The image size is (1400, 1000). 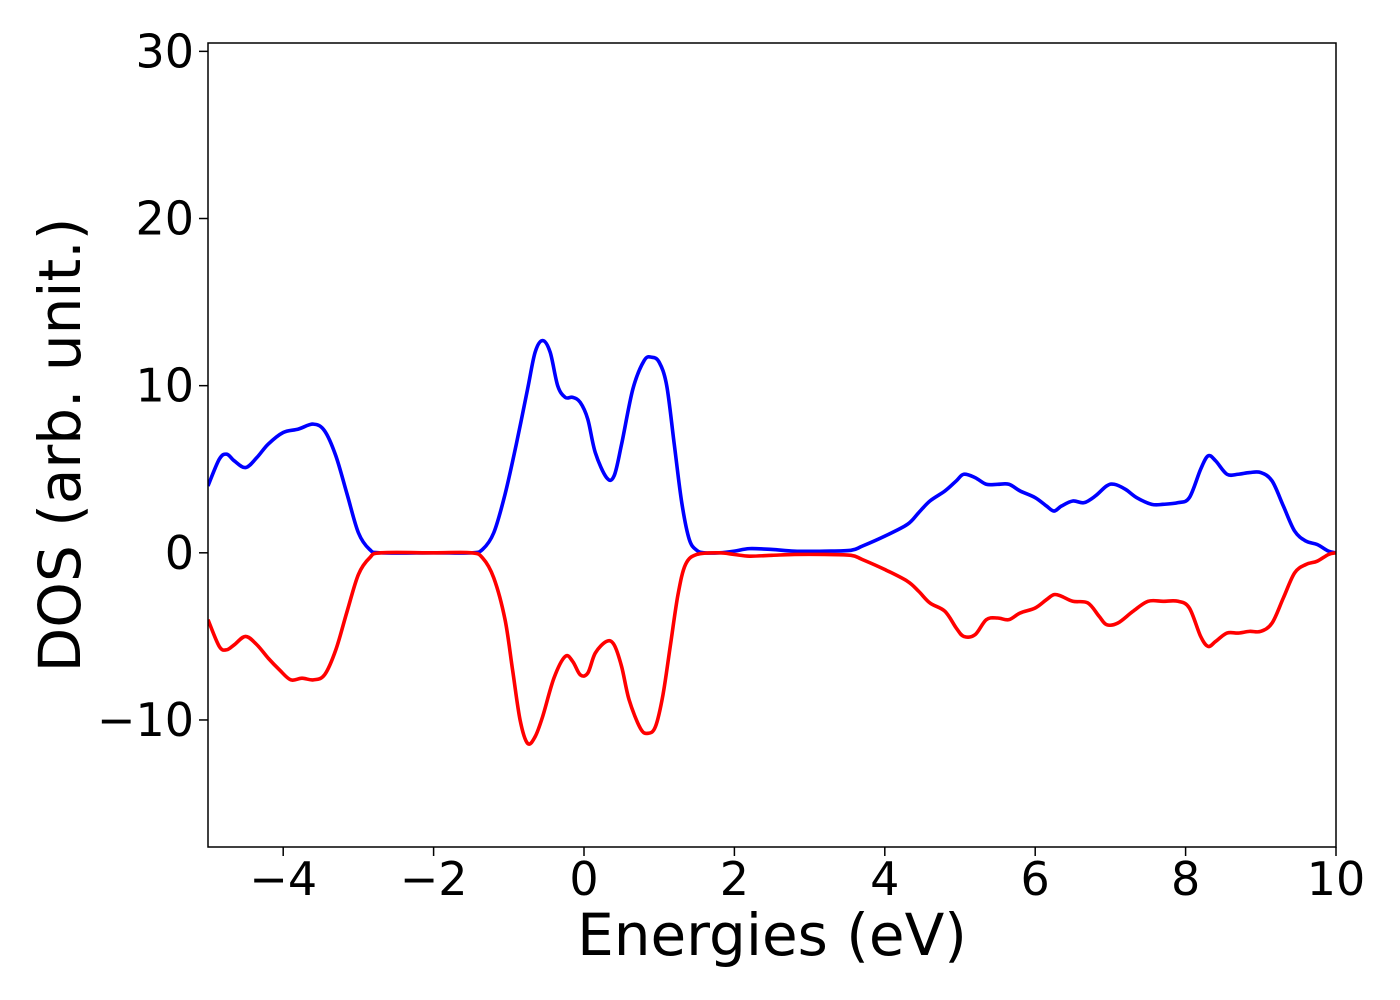 I want to click on y-axis: −10 0 10 20 30, so click(x=152, y=385).